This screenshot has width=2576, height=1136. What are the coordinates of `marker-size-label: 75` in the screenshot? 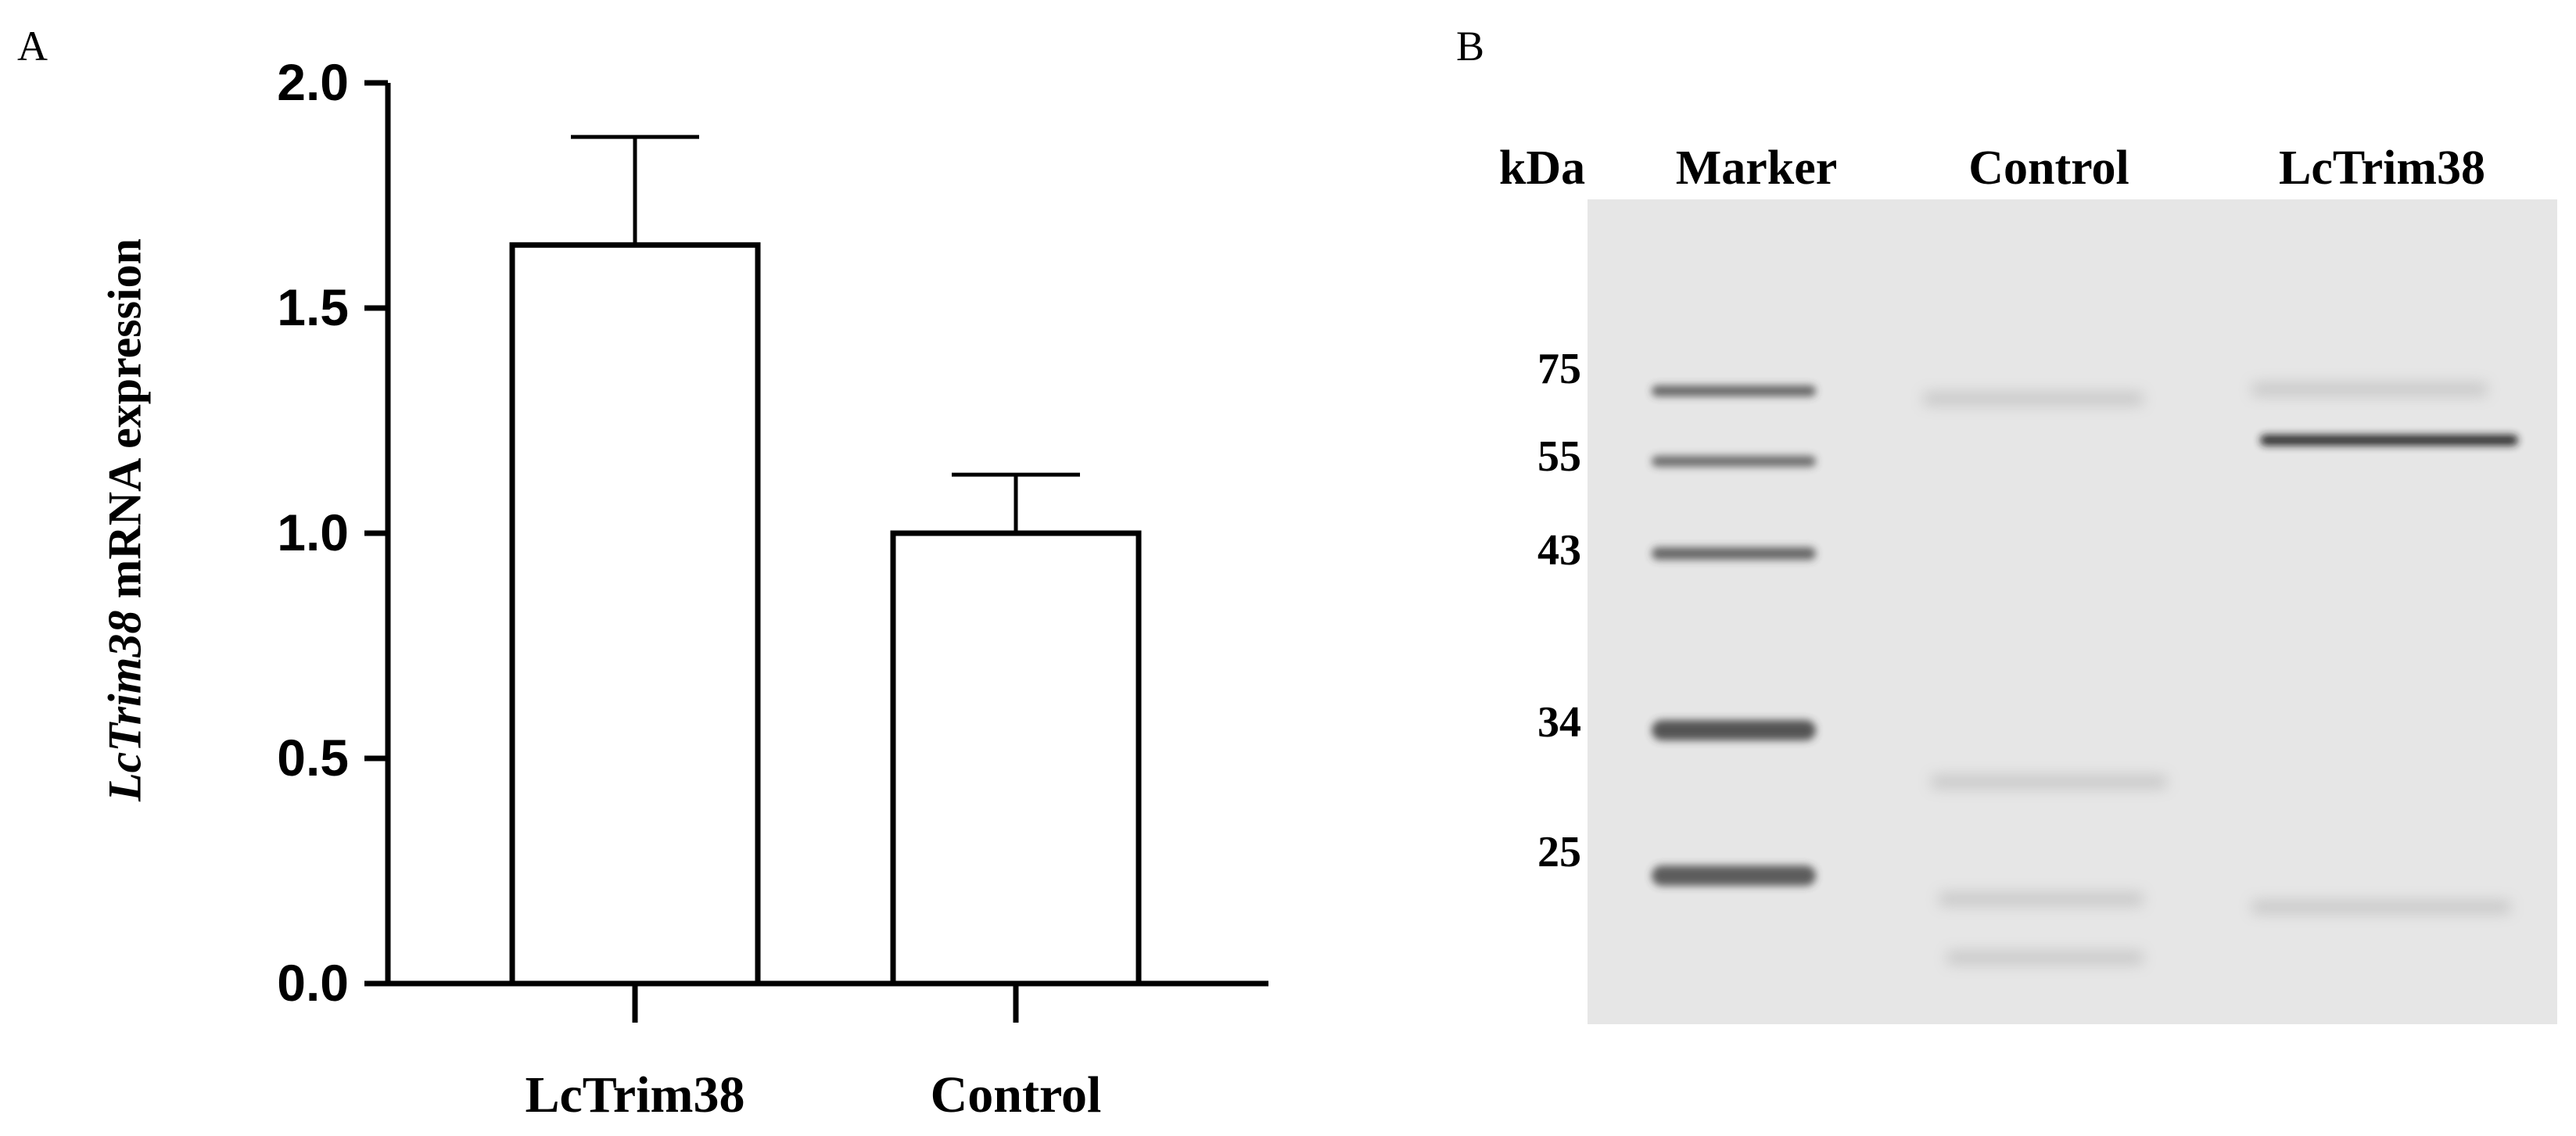 It's located at (1559, 369).